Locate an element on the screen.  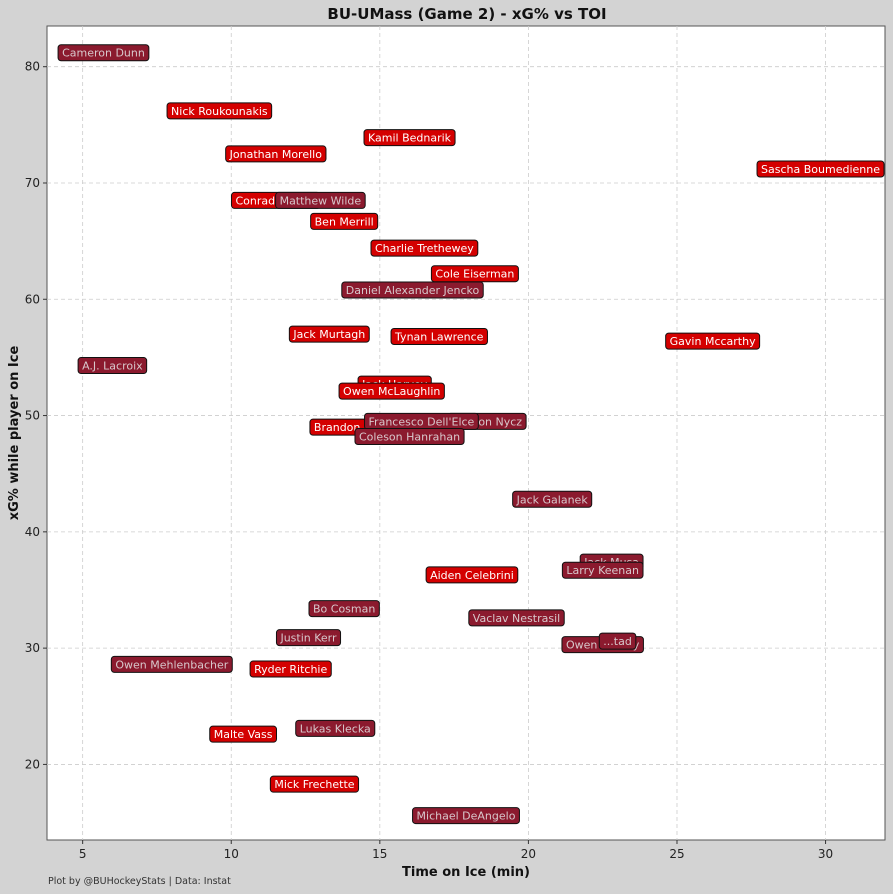
point-label-text: Ryder Ritchie is located at coordinates (290, 669).